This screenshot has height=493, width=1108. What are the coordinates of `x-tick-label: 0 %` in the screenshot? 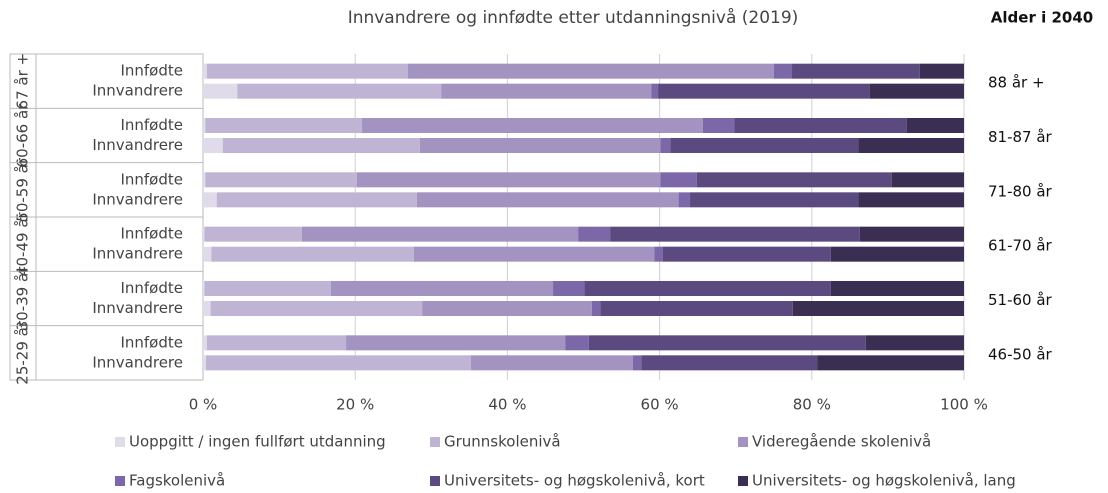 It's located at (203, 405).